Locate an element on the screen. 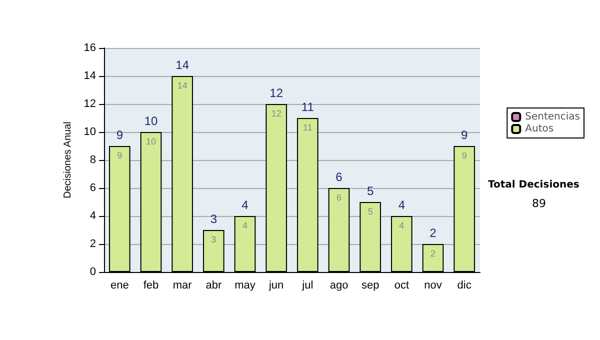 The height and width of the screenshot is (340, 600). total-label: 14 is located at coordinates (183, 65).